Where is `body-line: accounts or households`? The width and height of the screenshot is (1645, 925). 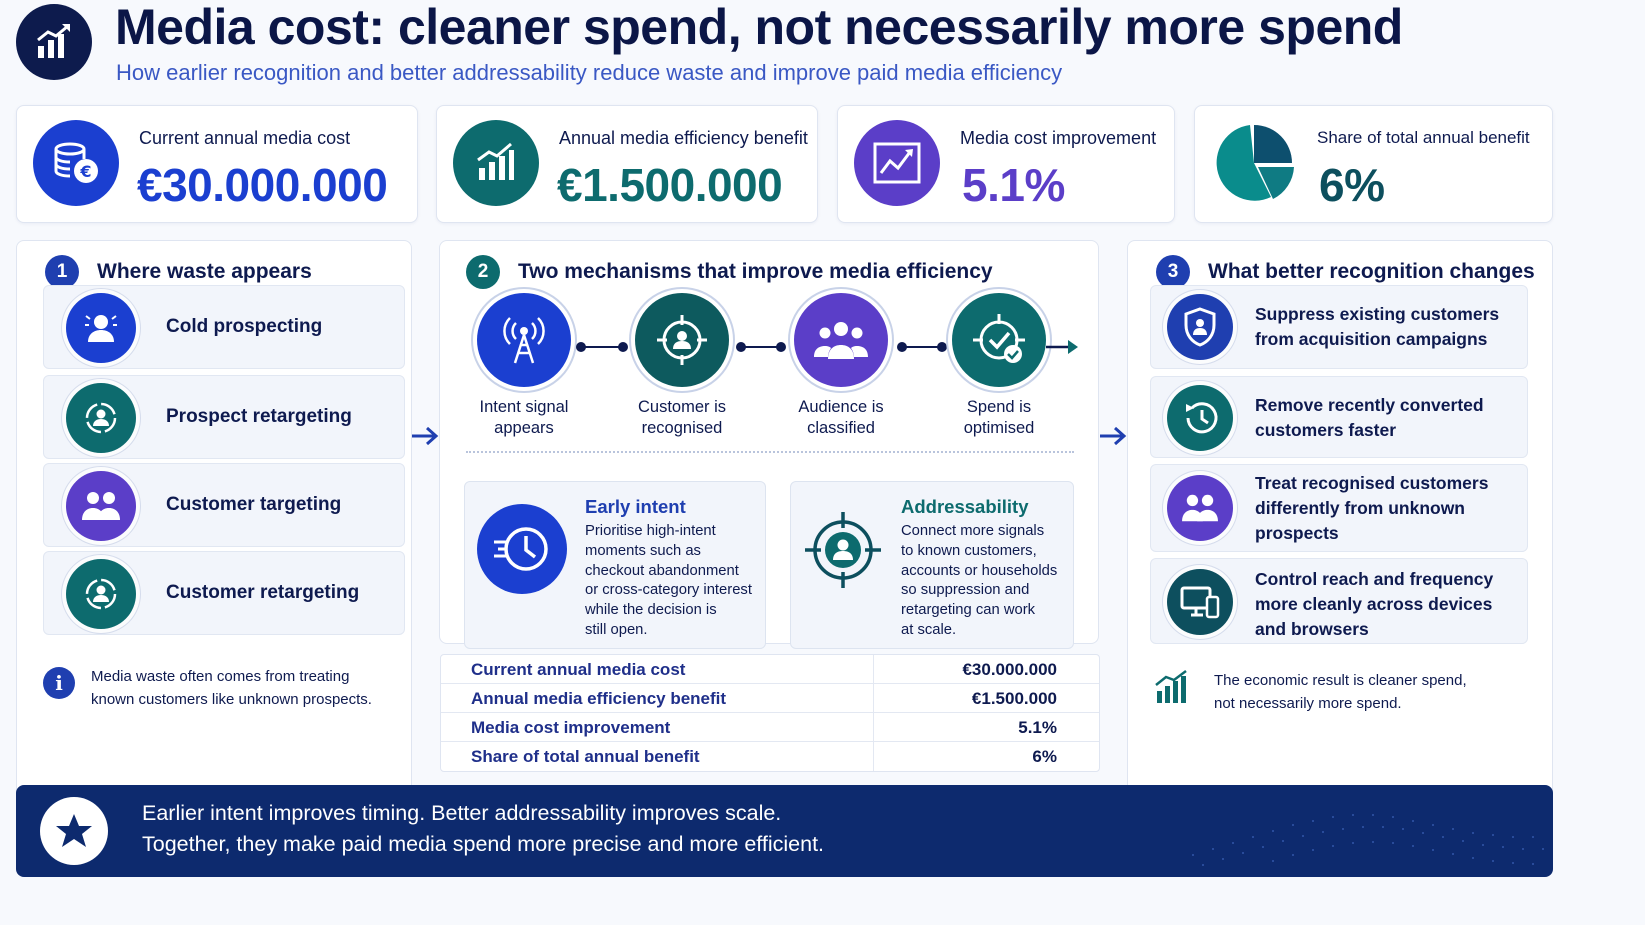 body-line: accounts or households is located at coordinates (979, 570).